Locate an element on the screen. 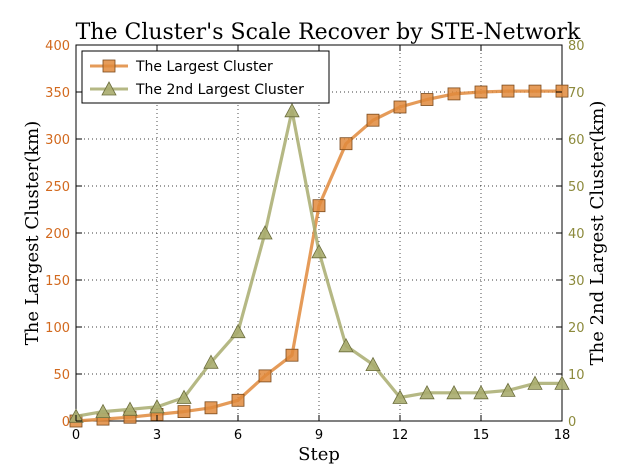 The height and width of the screenshot is (467, 624). legend-entry-2nd: The 2nd Largest Cluster is located at coordinates (197, 89).